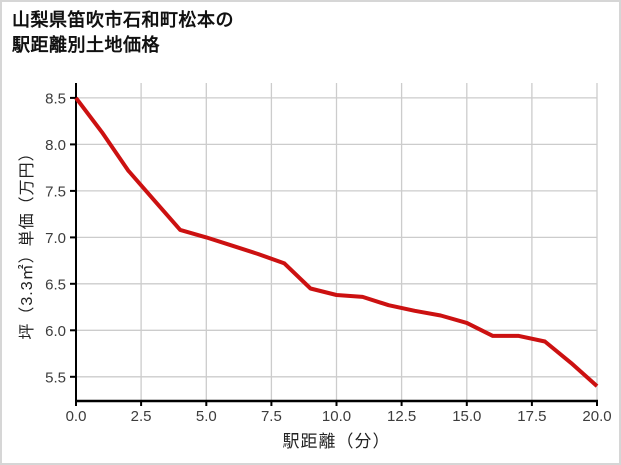 The height and width of the screenshot is (465, 621). What do you see at coordinates (55, 98) in the screenshot?
I see `y-tick-label: 8.5` at bounding box center [55, 98].